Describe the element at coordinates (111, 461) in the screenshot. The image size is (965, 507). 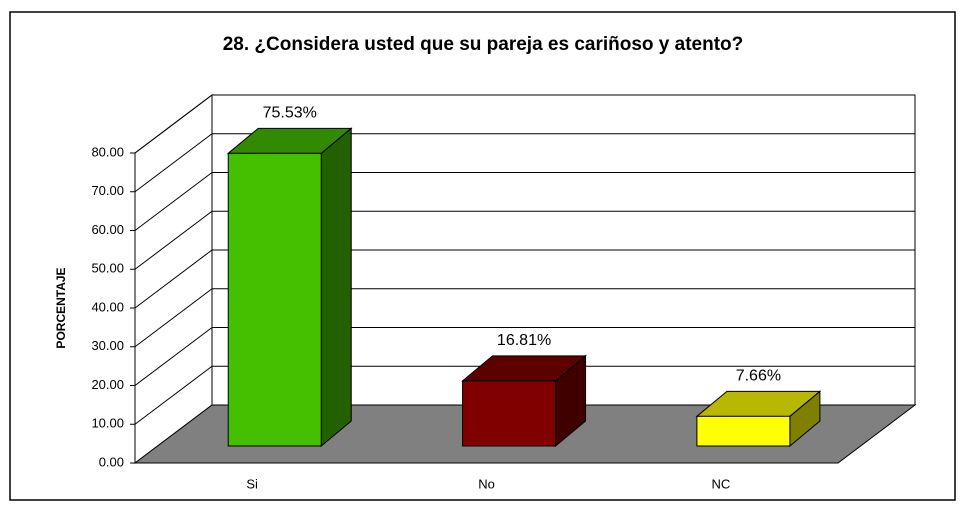
I see `y-tick-label: 0.00` at that location.